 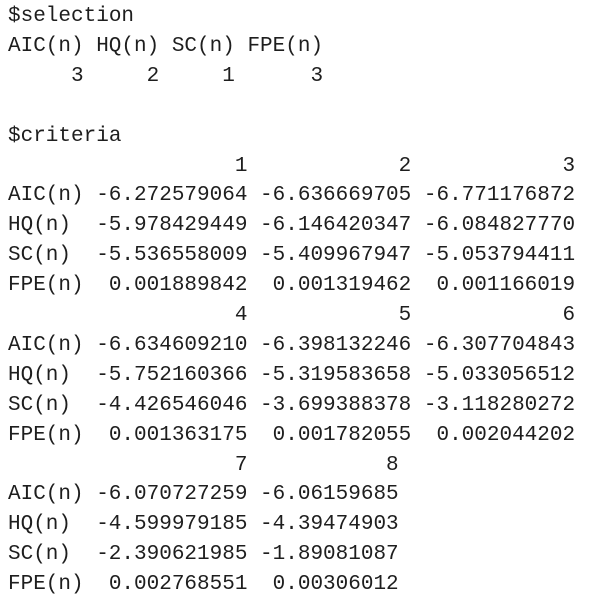 What do you see at coordinates (71, 16) in the screenshot?
I see `section-label: $selection` at bounding box center [71, 16].